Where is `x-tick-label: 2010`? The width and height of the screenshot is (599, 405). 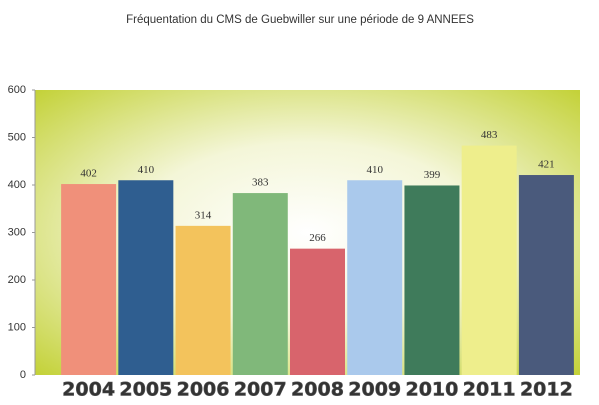 x-tick-label: 2010 is located at coordinates (431, 390).